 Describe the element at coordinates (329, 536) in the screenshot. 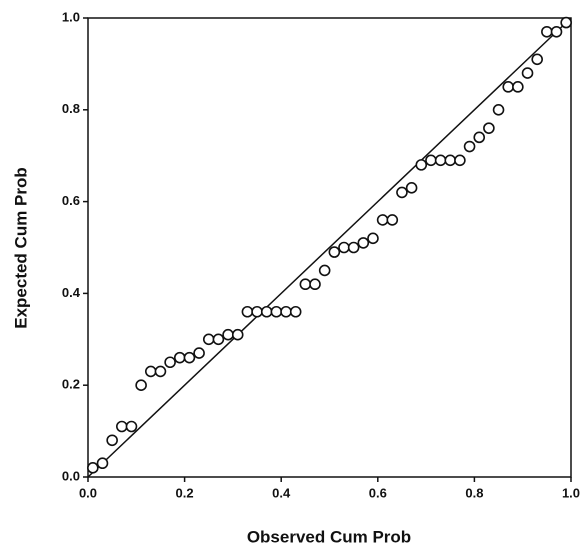

I see `x-axis-title: Observed Cum Prob` at that location.